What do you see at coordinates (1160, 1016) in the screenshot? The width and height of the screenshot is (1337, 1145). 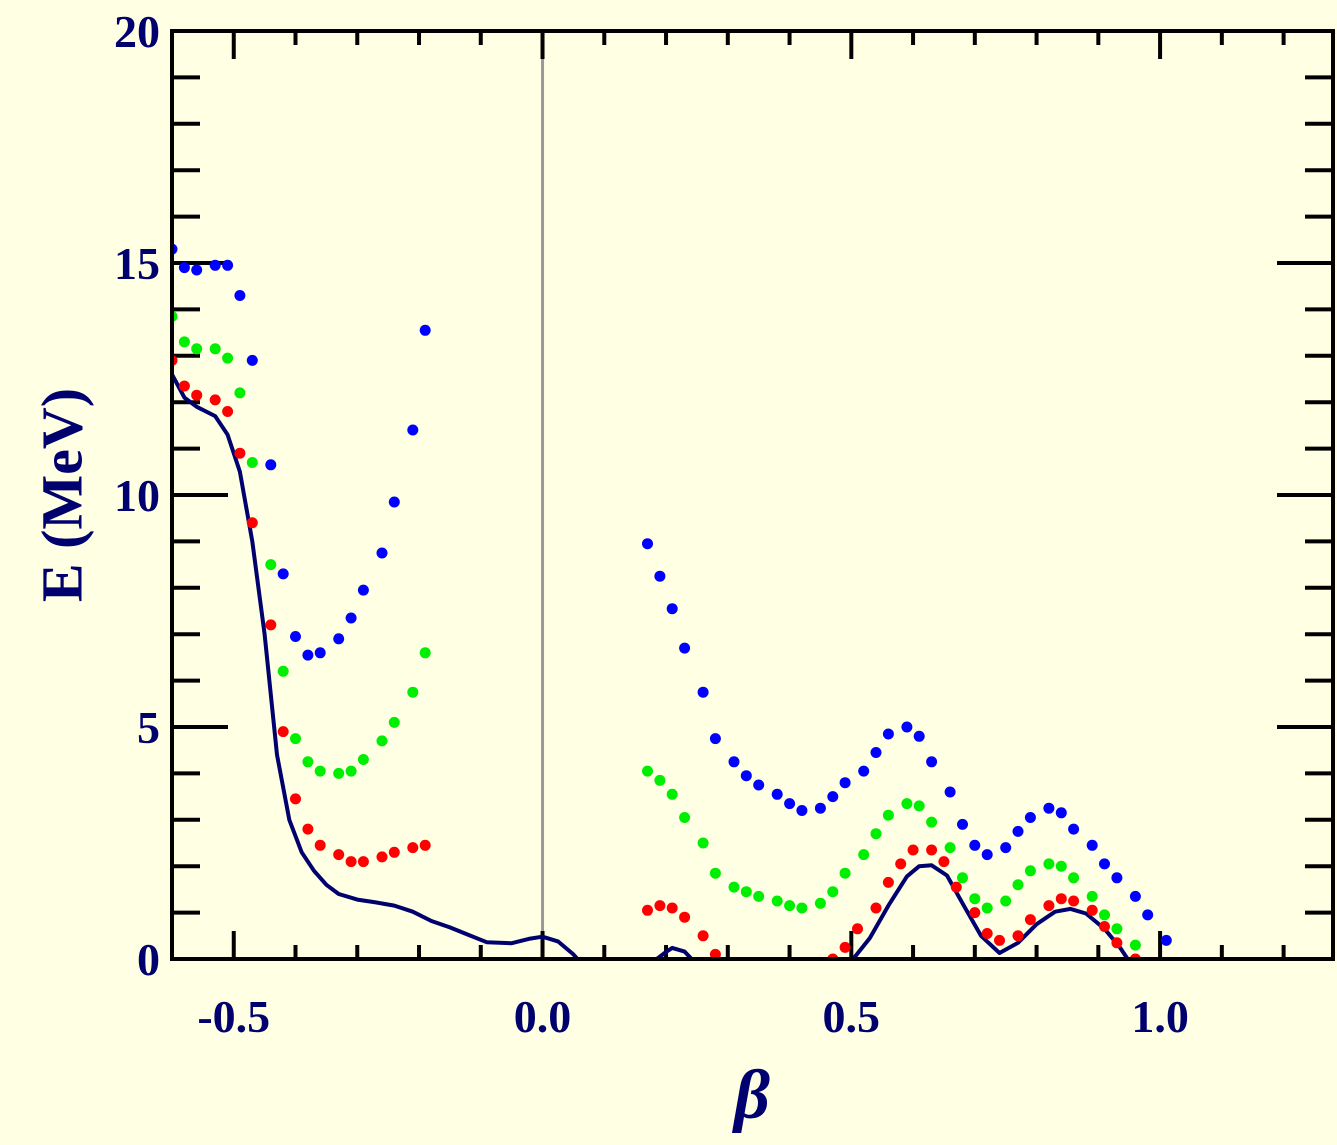 I see `x-tick-label: 1.0` at bounding box center [1160, 1016].